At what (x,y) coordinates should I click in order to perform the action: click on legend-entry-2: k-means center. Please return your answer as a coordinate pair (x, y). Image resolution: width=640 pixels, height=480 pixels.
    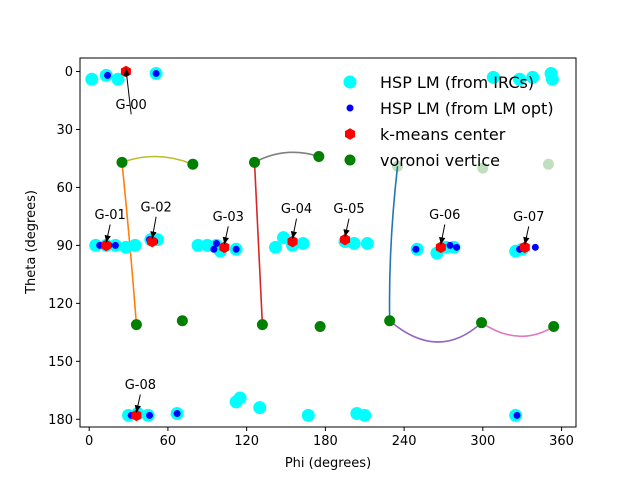
    Looking at the image, I should click on (425, 134).